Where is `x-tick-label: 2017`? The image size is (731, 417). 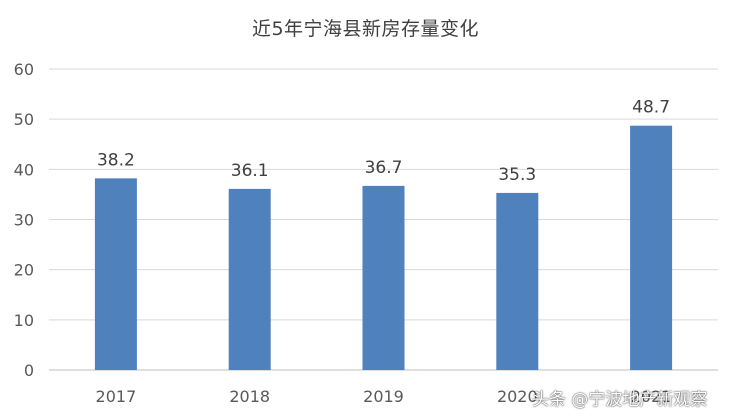 x-tick-label: 2017 is located at coordinates (116, 396).